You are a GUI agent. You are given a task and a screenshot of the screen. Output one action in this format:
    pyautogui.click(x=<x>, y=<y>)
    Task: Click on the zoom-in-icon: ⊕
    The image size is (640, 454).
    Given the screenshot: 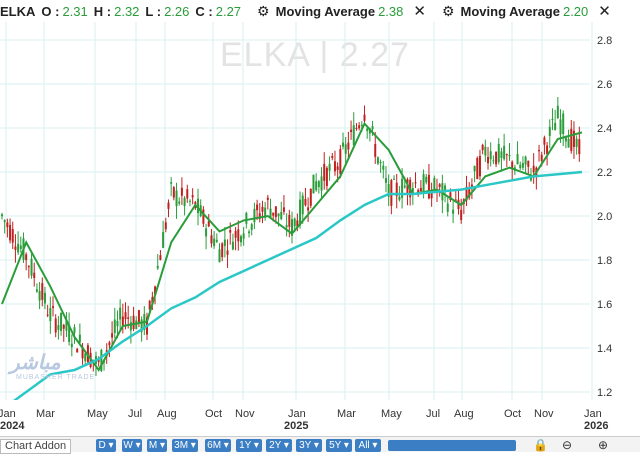 What is the action you would take?
    pyautogui.click(x=603, y=445)
    